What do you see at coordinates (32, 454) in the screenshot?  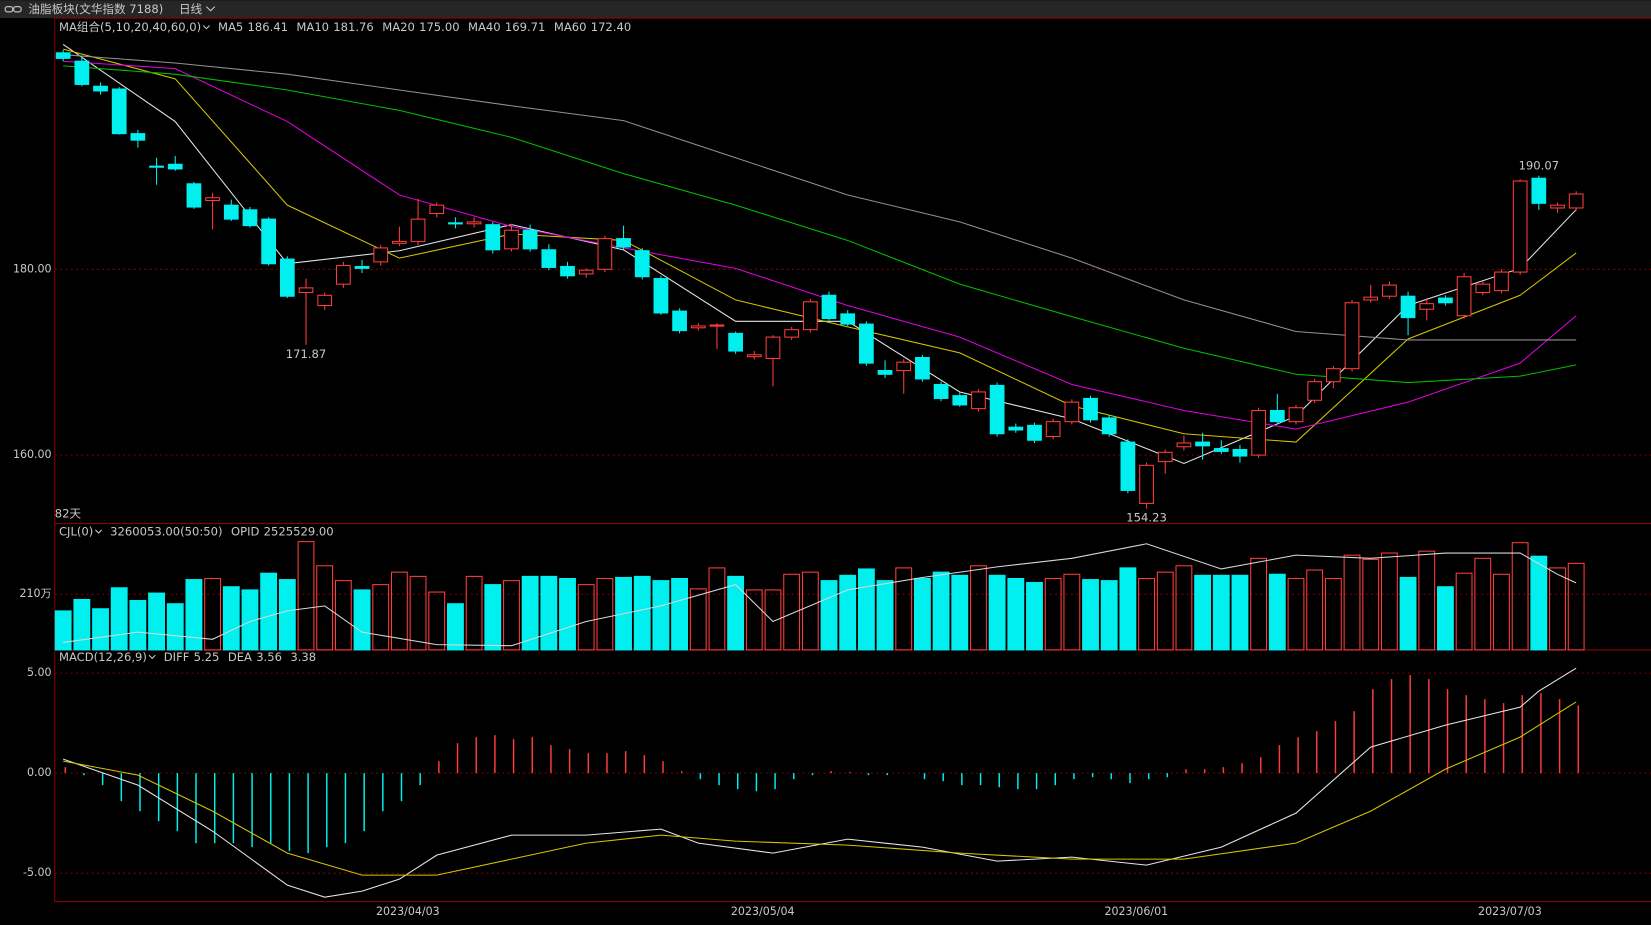 I see `y-tick-label: 160.00` at bounding box center [32, 454].